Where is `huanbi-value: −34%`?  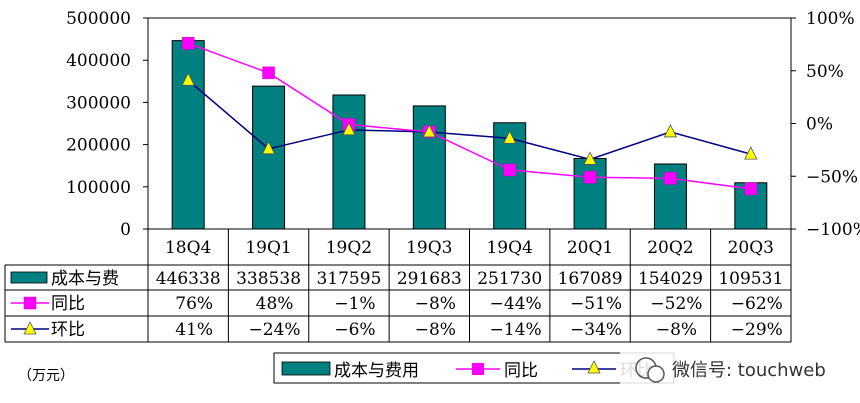
huanbi-value: −34% is located at coordinates (596, 330).